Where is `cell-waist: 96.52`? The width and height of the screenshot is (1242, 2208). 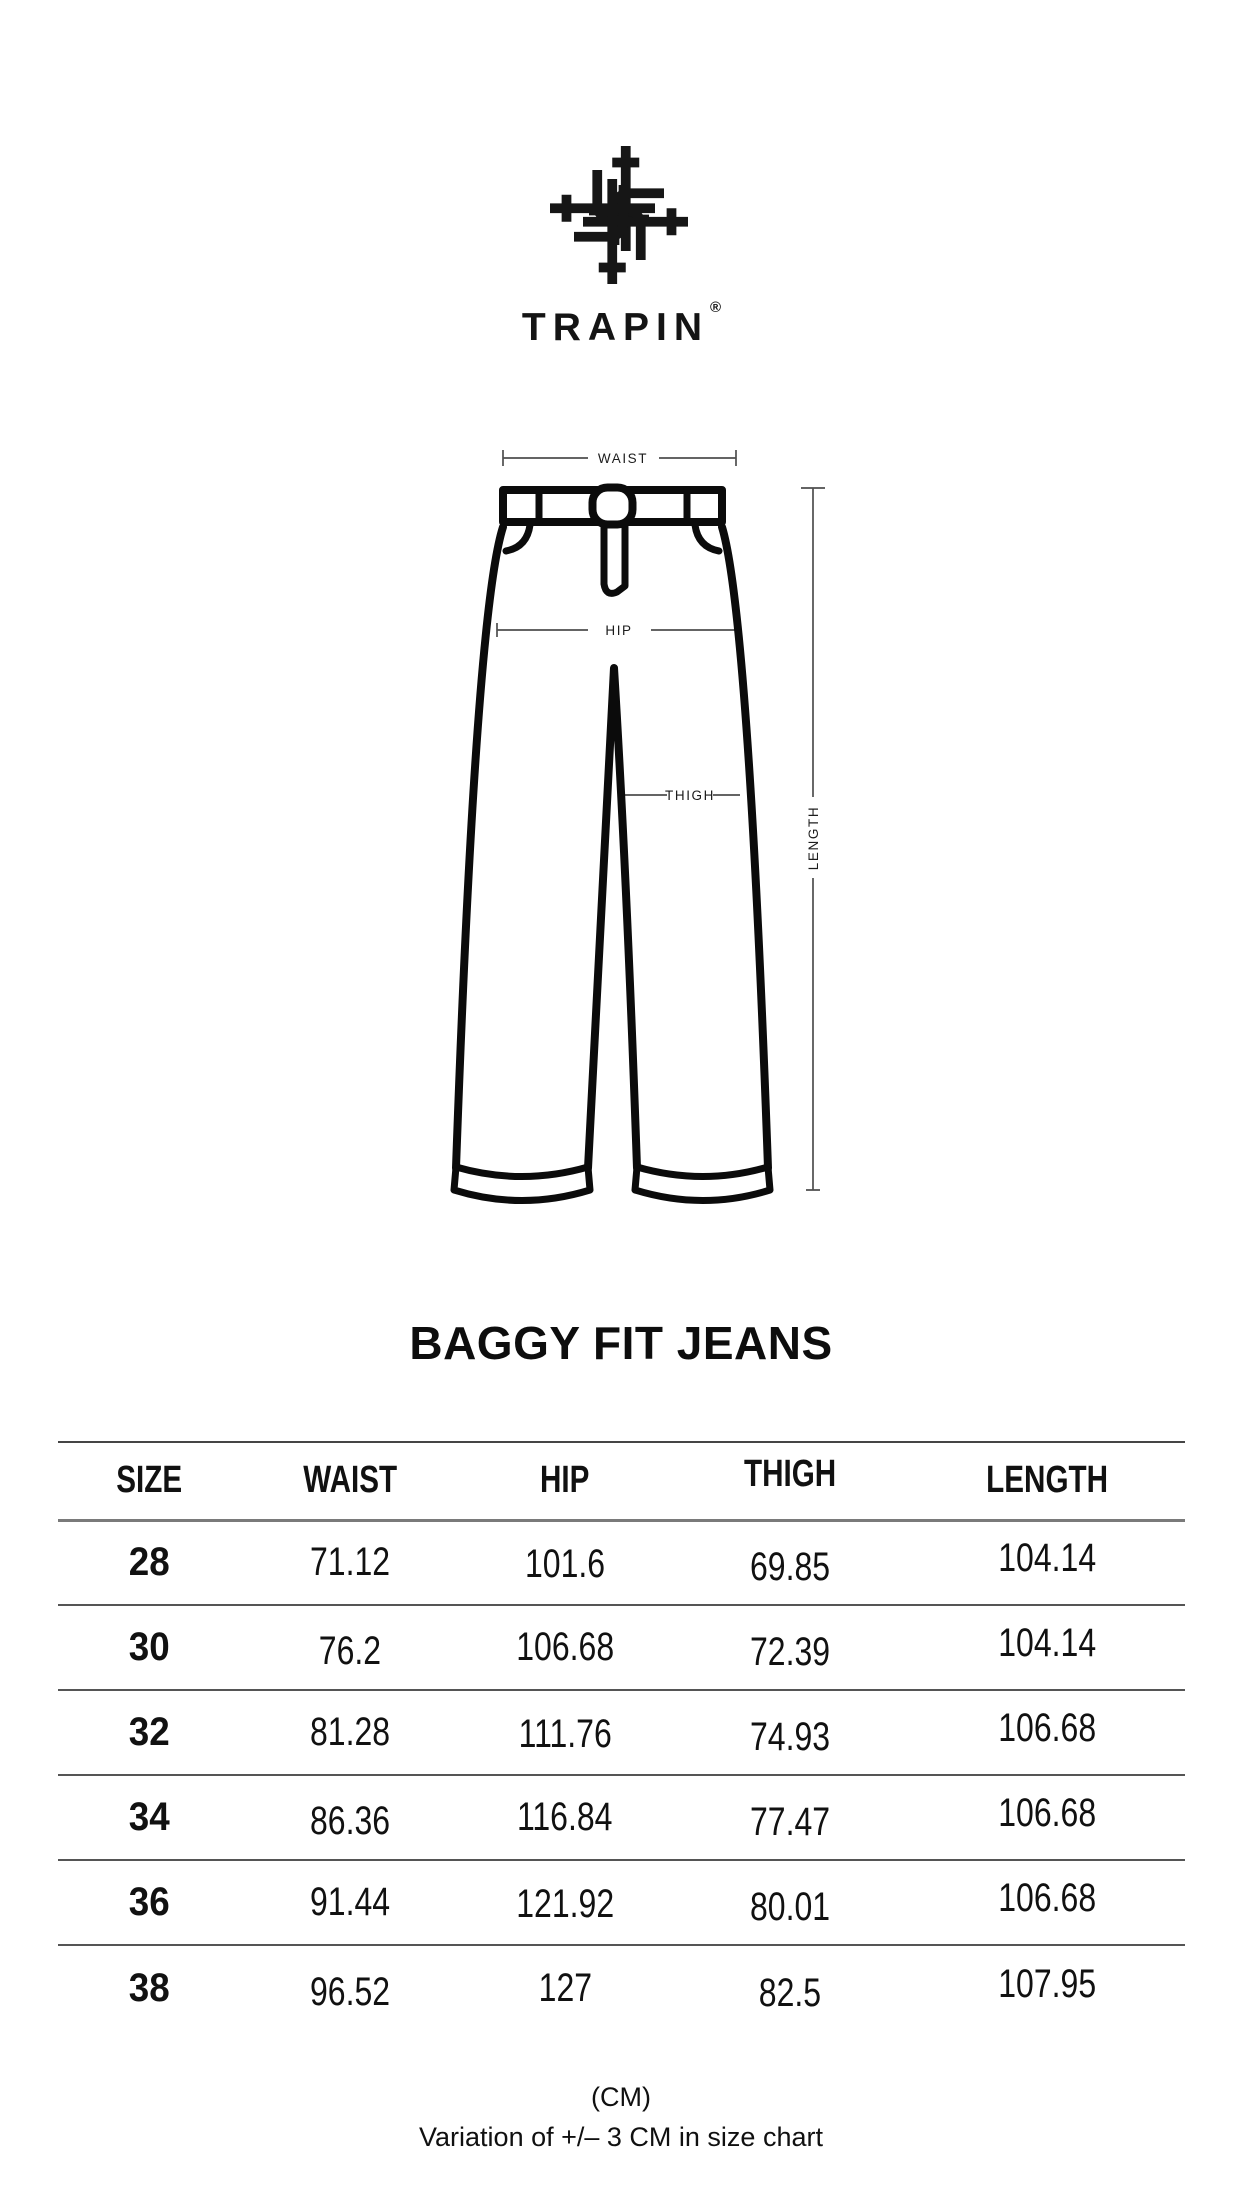
cell-waist: 96.52 is located at coordinates (350, 1991).